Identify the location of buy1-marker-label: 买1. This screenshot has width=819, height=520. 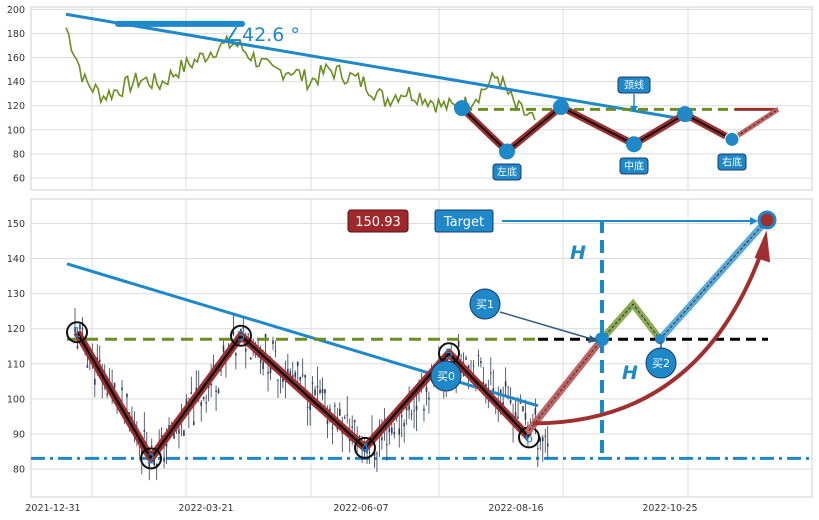
(485, 304).